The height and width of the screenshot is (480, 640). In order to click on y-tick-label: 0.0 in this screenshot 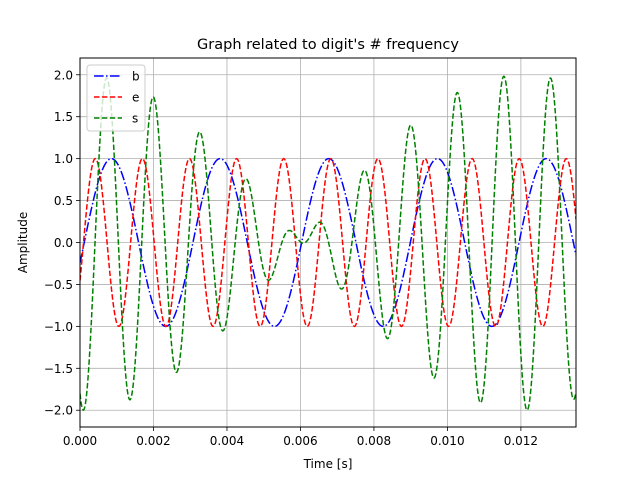, I will do `click(63, 243)`.